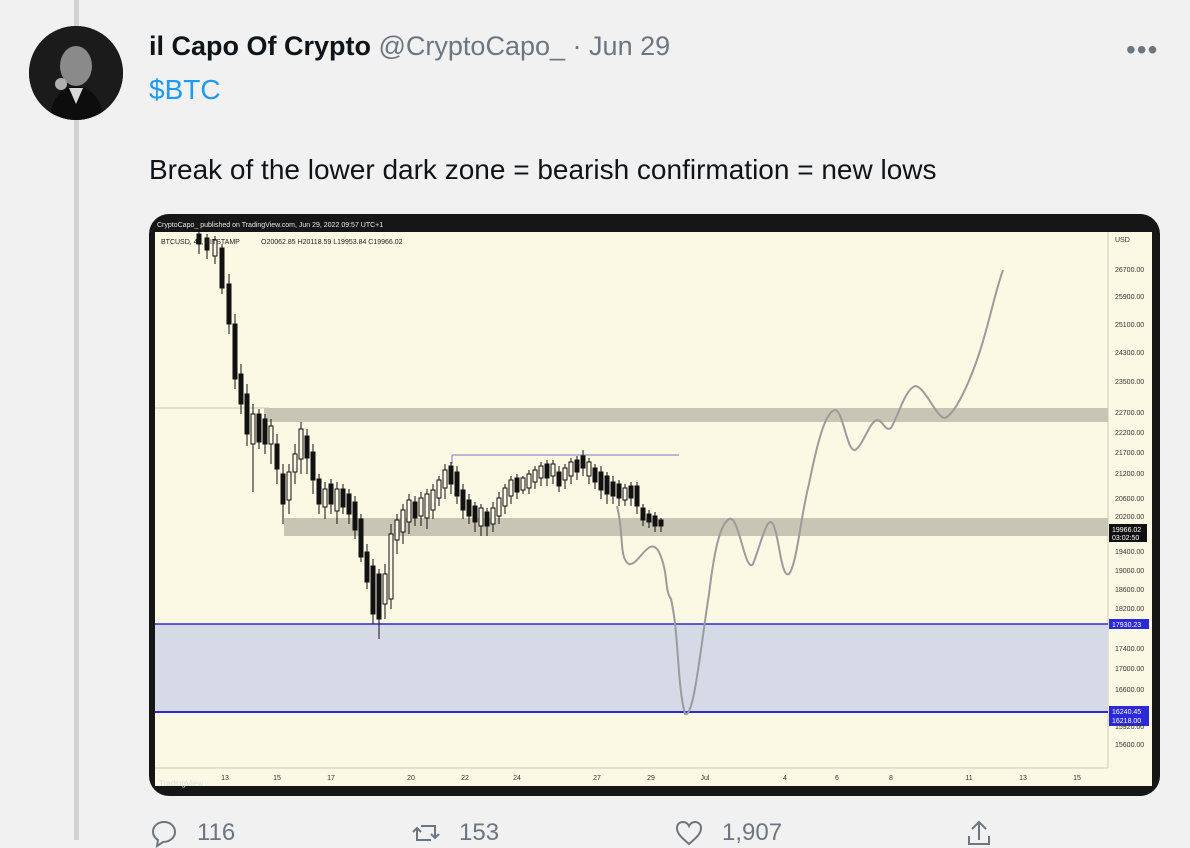  I want to click on x-axis-label: 29, so click(651, 778).